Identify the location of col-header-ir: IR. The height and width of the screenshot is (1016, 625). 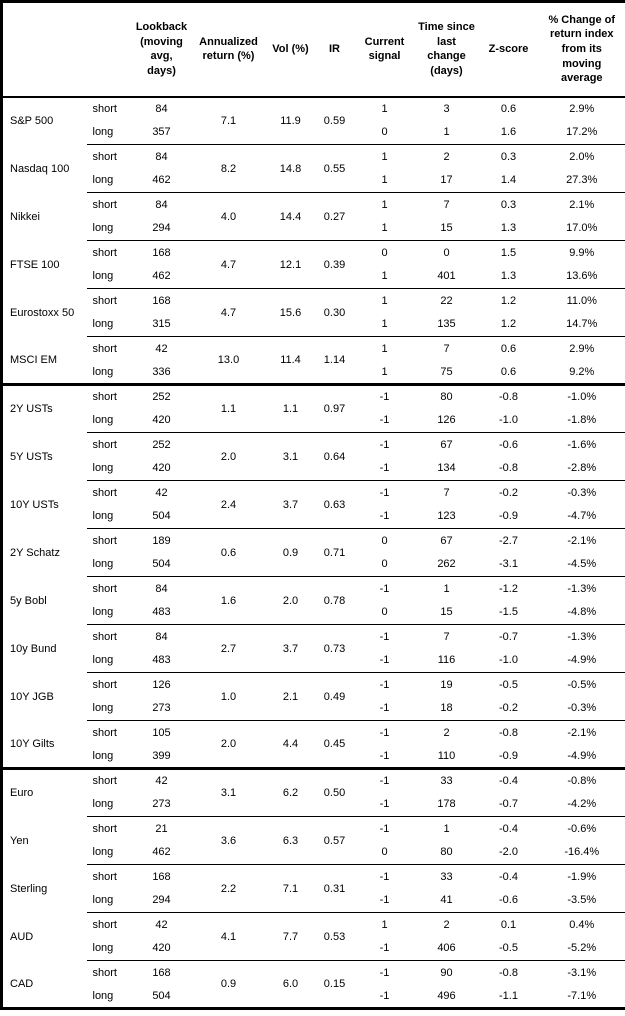
(334, 49).